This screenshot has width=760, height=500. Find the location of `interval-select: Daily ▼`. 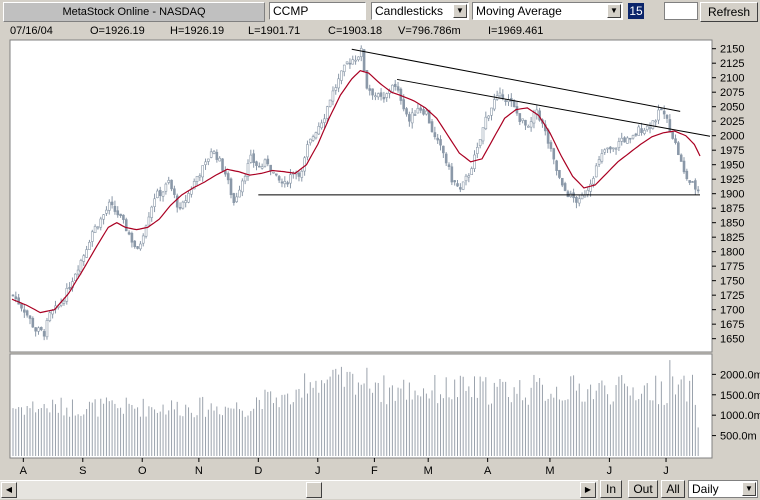

interval-select: Daily ▼ is located at coordinates (723, 489).